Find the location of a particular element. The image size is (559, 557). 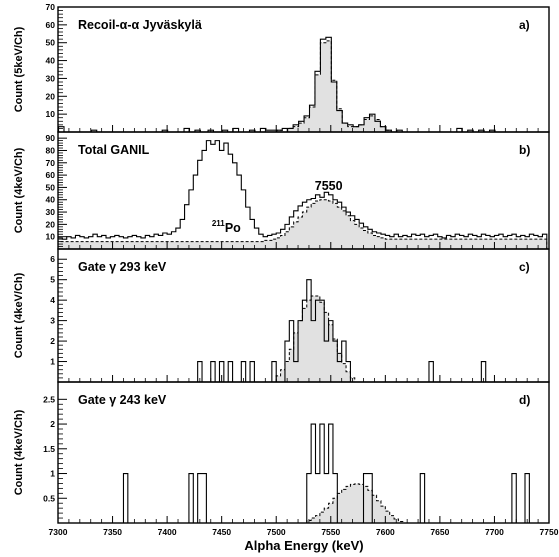

x-tick-label: 7650 is located at coordinates (439, 532).